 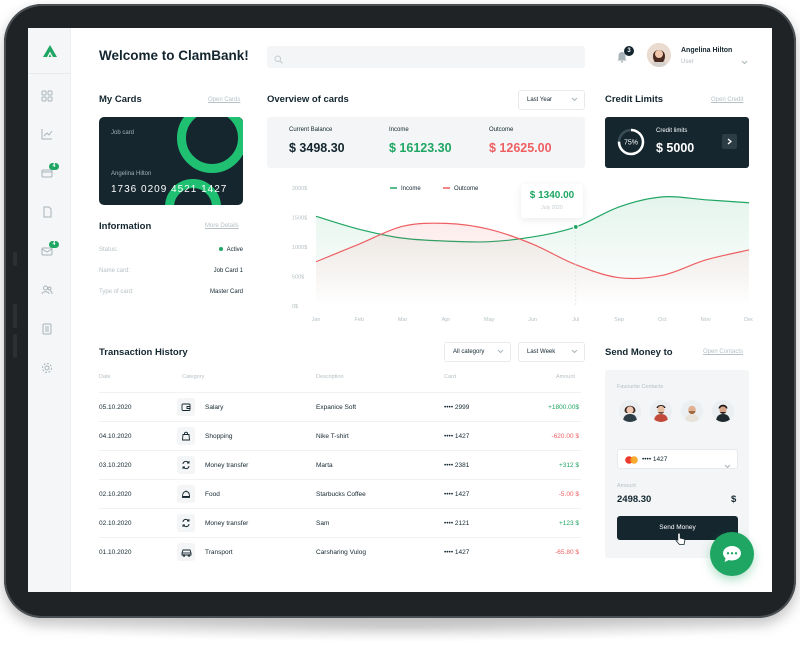 I want to click on transfer-icon, so click(x=186, y=465).